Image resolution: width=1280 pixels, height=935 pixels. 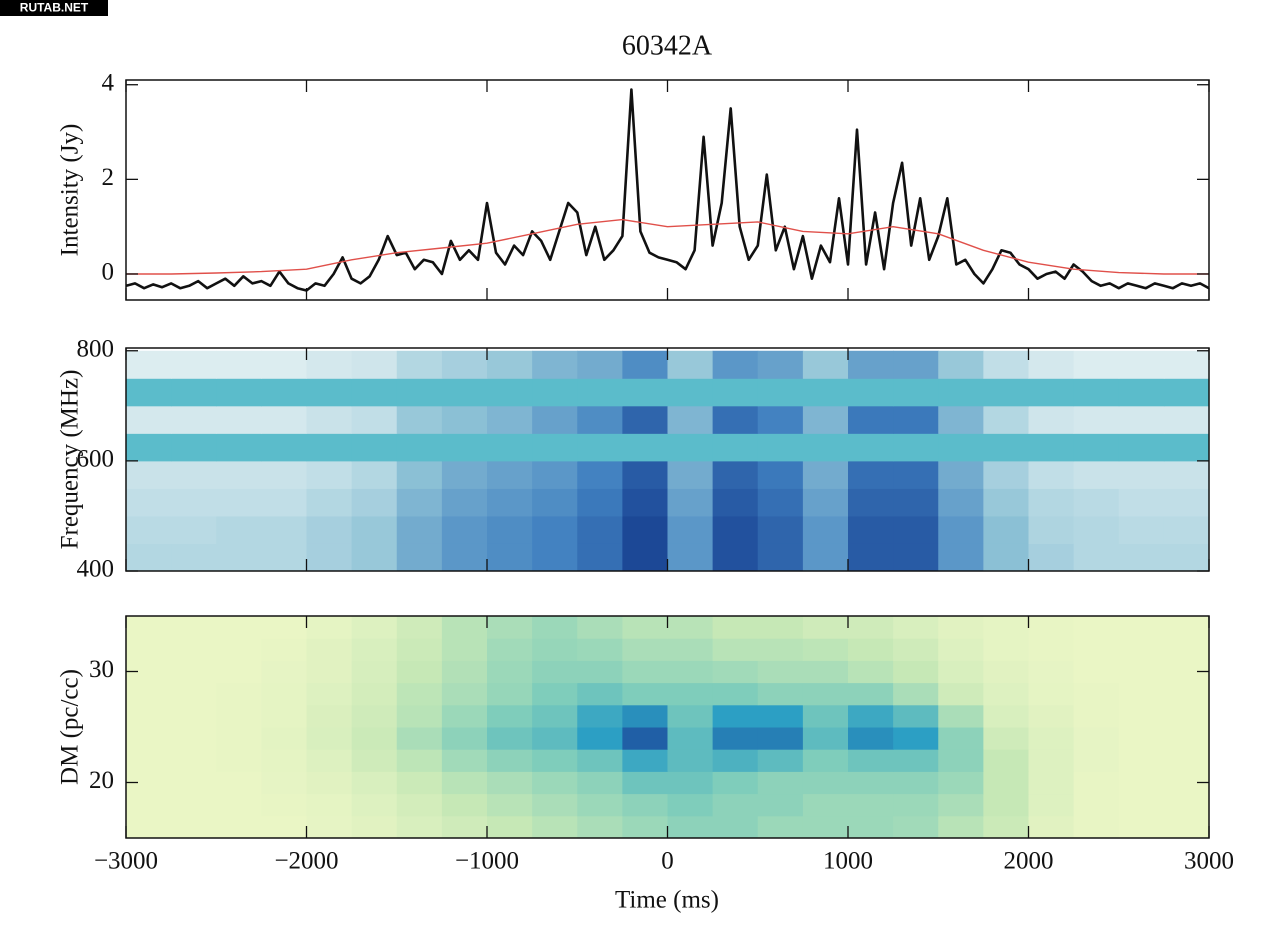 What do you see at coordinates (667, 861) in the screenshot?
I see `x-tick-label: 0` at bounding box center [667, 861].